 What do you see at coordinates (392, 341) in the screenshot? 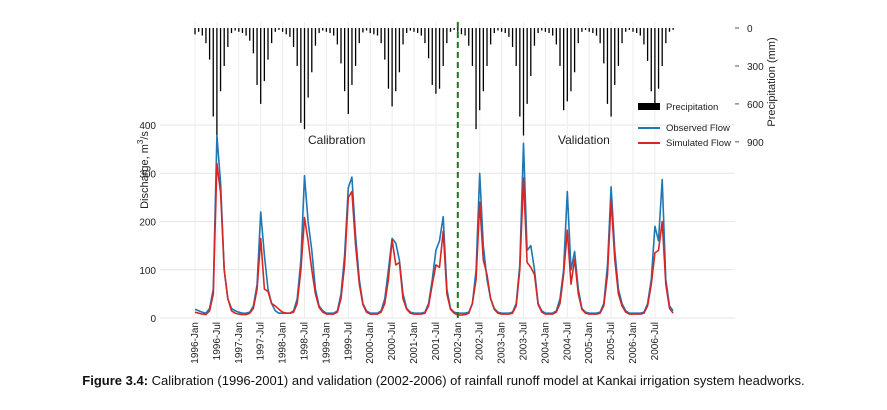
I see `x-tick-label: 2000-Jul` at bounding box center [392, 341].